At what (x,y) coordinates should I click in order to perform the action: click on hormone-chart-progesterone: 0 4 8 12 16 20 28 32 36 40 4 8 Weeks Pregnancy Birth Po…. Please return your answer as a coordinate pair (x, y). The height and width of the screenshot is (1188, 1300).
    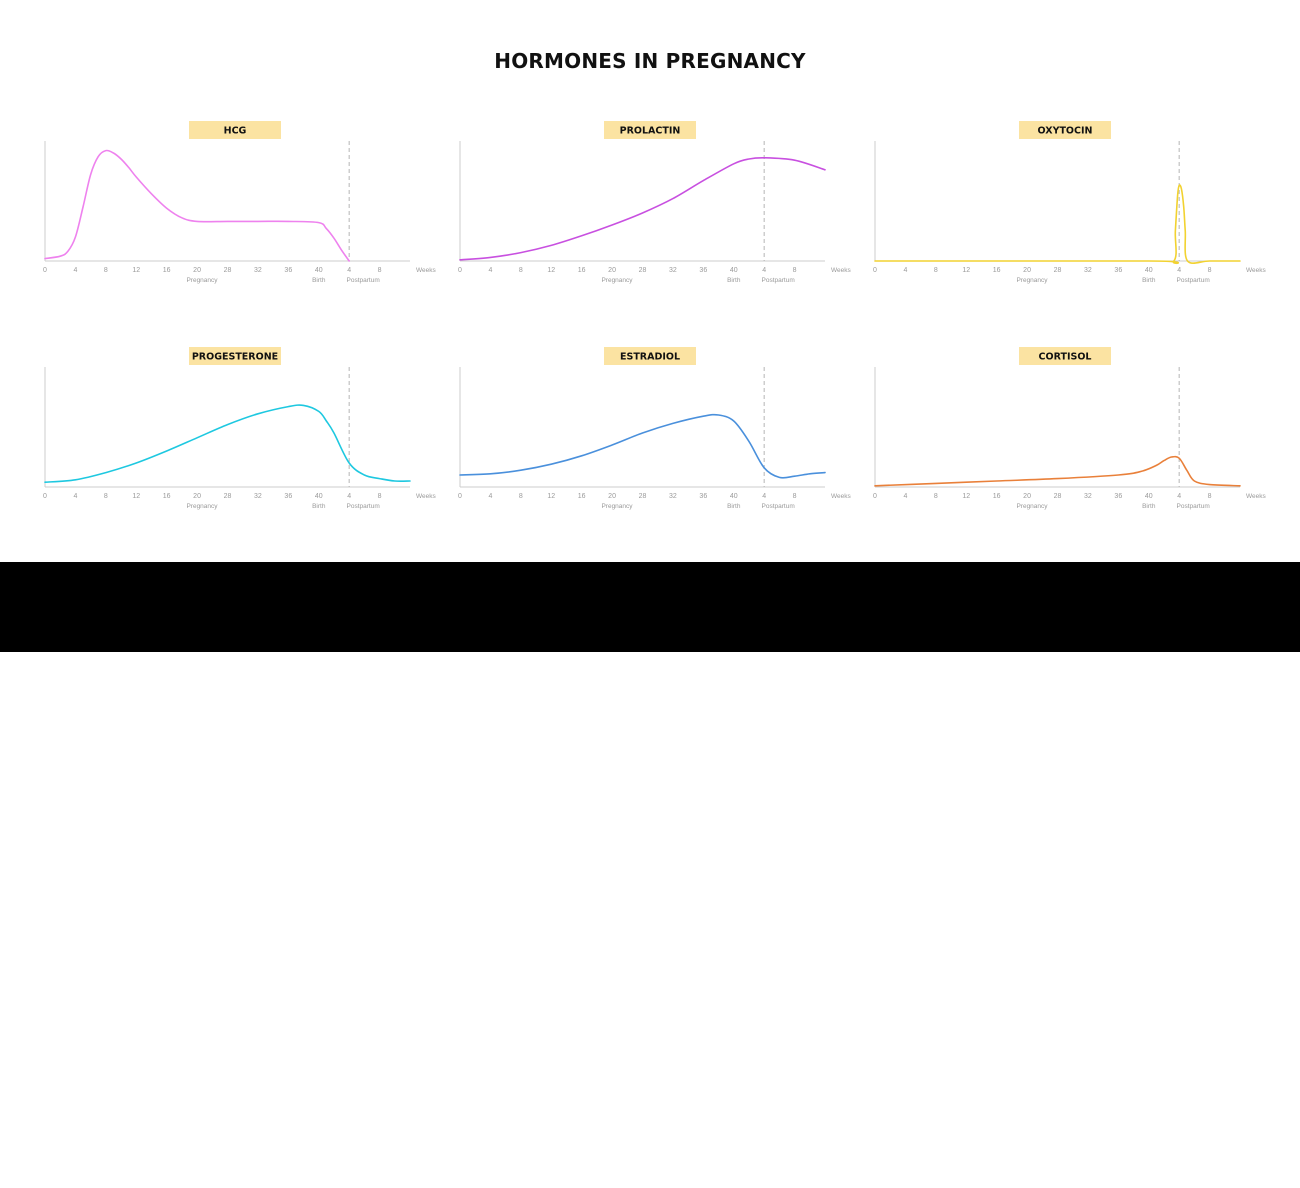
    Looking at the image, I should click on (239, 428).